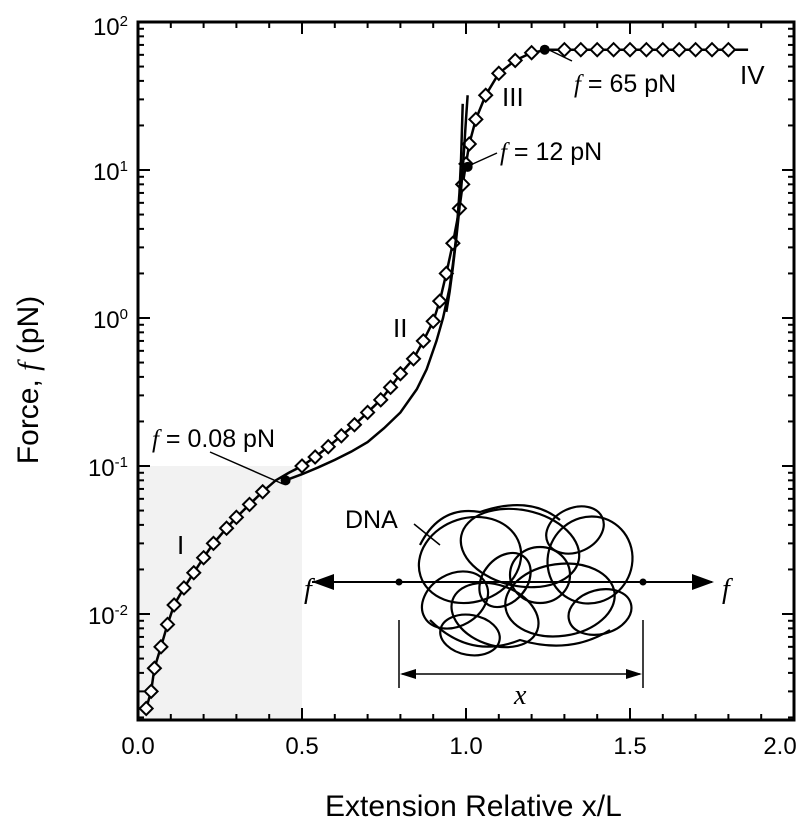 The width and height of the screenshot is (805, 834). What do you see at coordinates (520, 695) in the screenshot?
I see `extension-label: x` at bounding box center [520, 695].